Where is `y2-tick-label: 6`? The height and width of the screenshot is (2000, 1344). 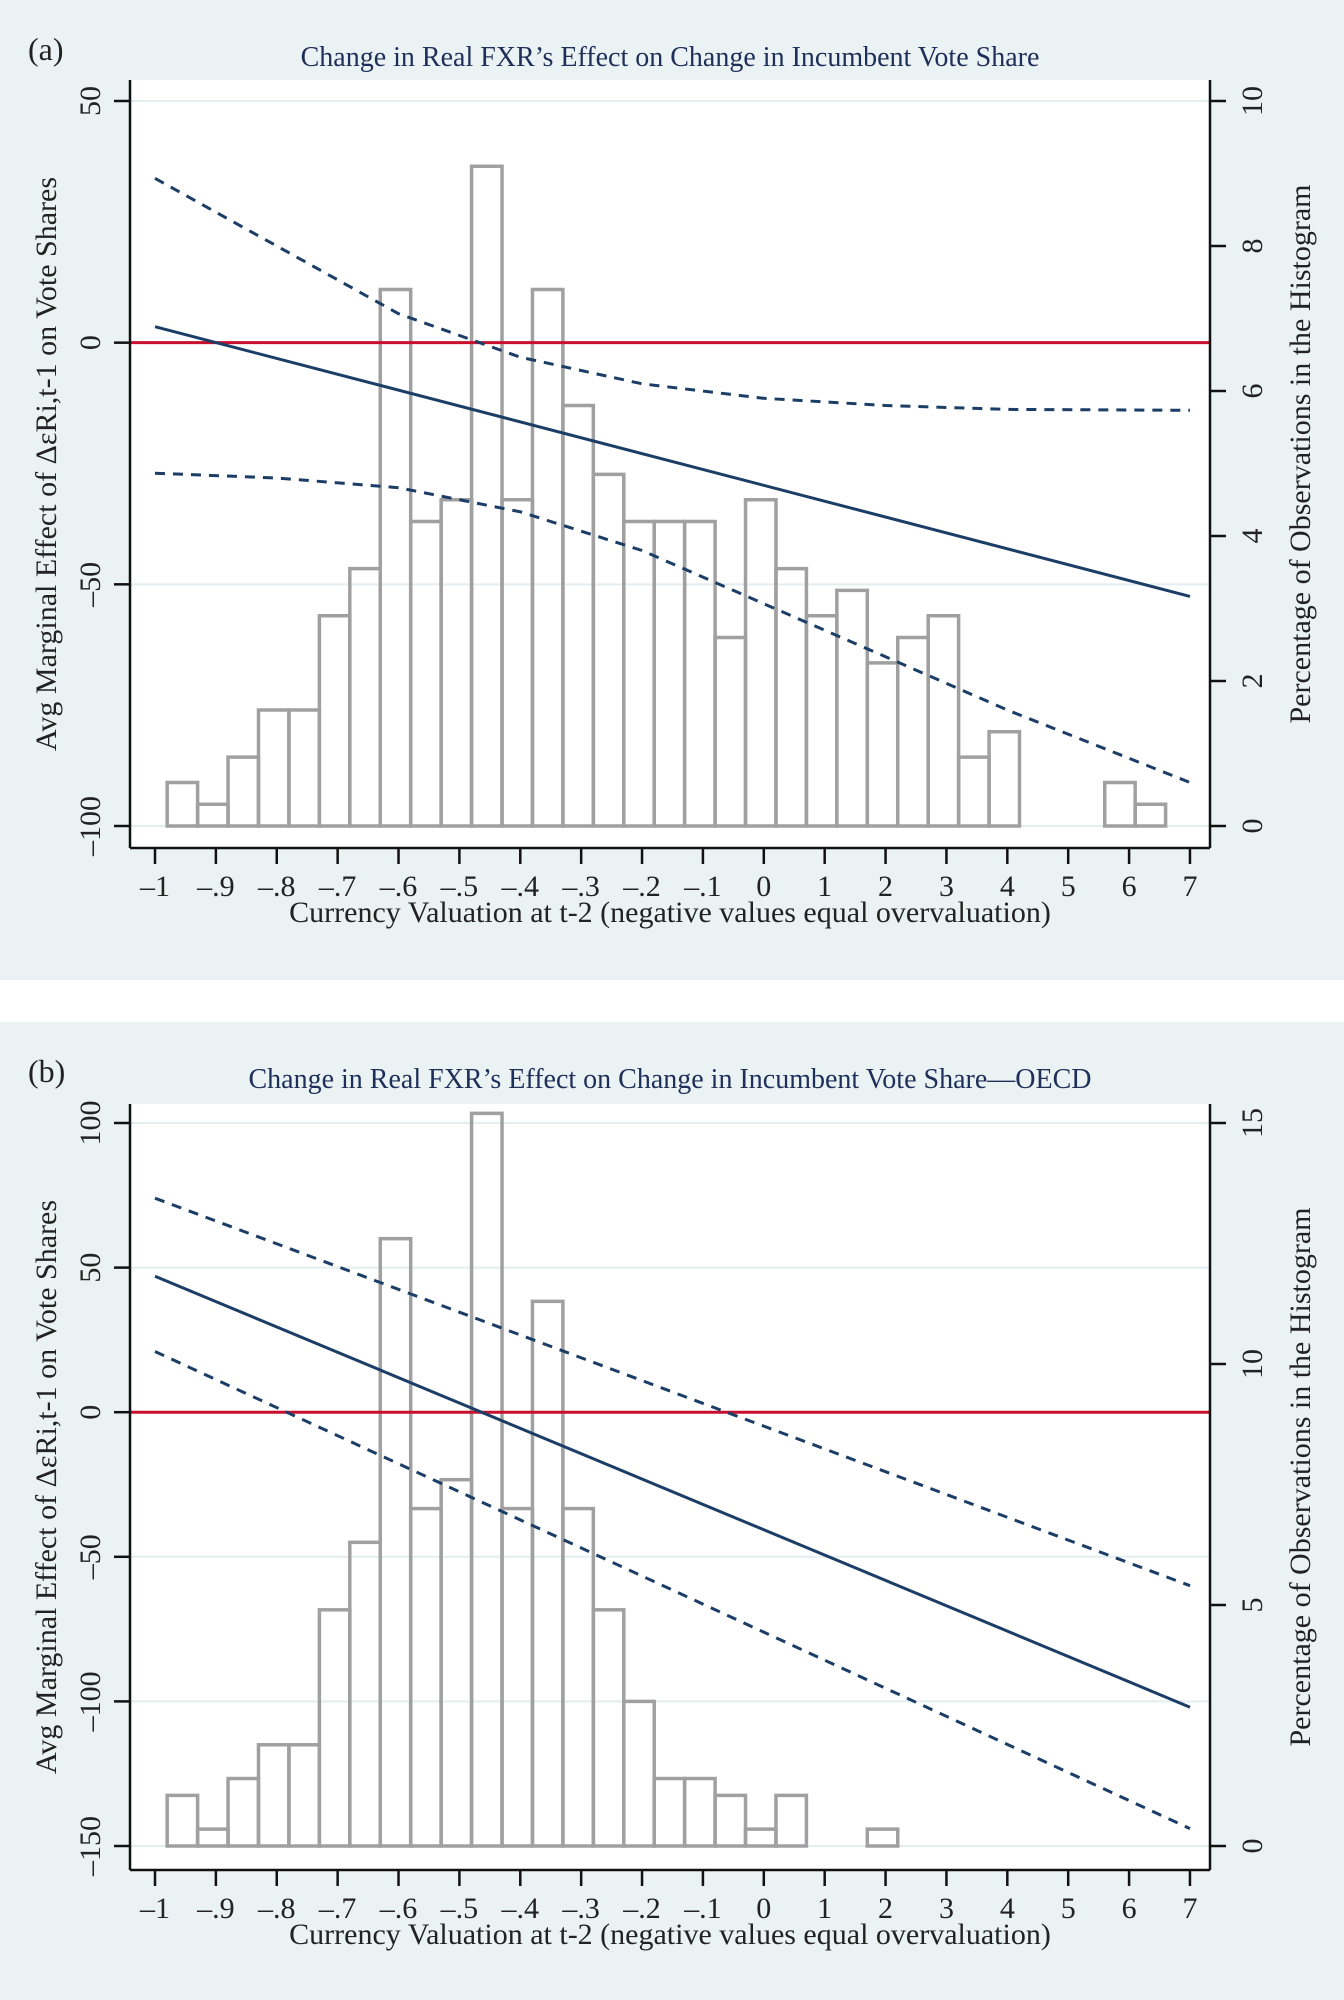
y2-tick-label: 6 is located at coordinates (1252, 391).